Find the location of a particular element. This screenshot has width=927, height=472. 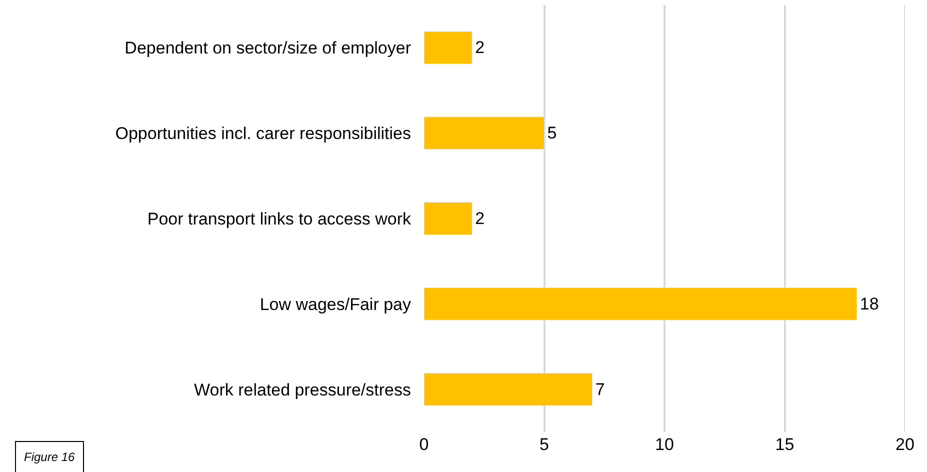

x-tick-label: 20 is located at coordinates (905, 444).